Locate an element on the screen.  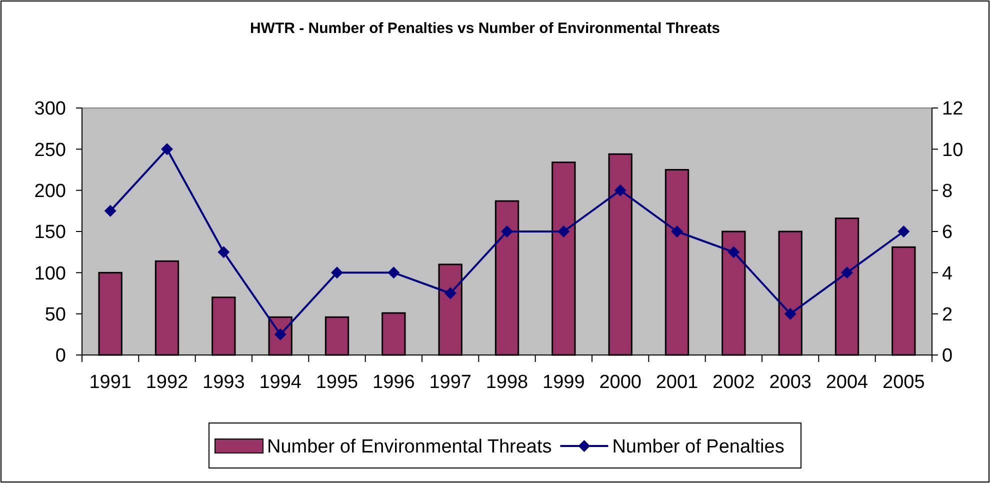
y-tick-label: 300 is located at coordinates (50, 109).